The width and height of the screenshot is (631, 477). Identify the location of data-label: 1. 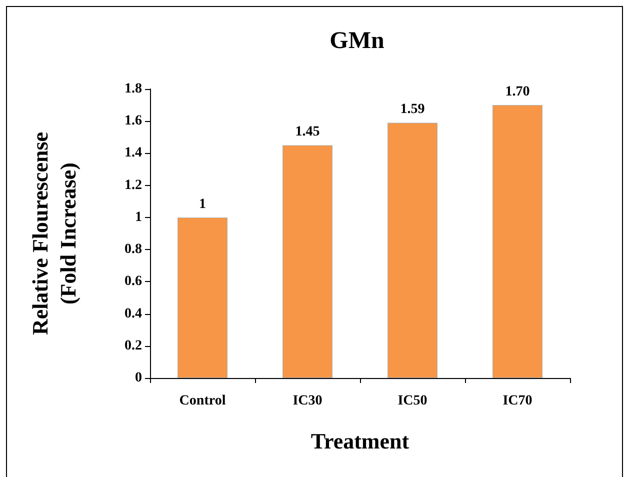
(202, 204).